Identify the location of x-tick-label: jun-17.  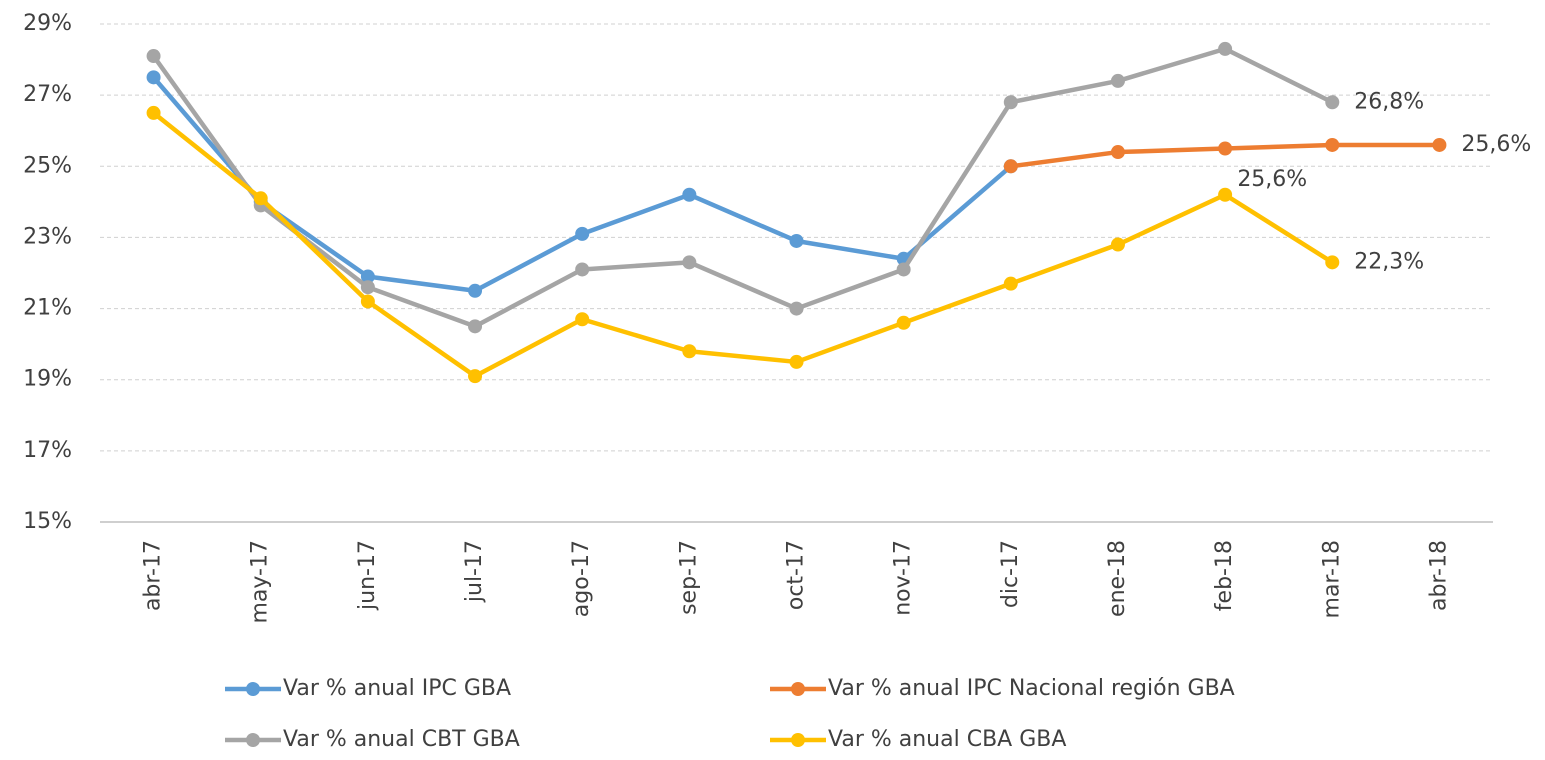
(367, 575).